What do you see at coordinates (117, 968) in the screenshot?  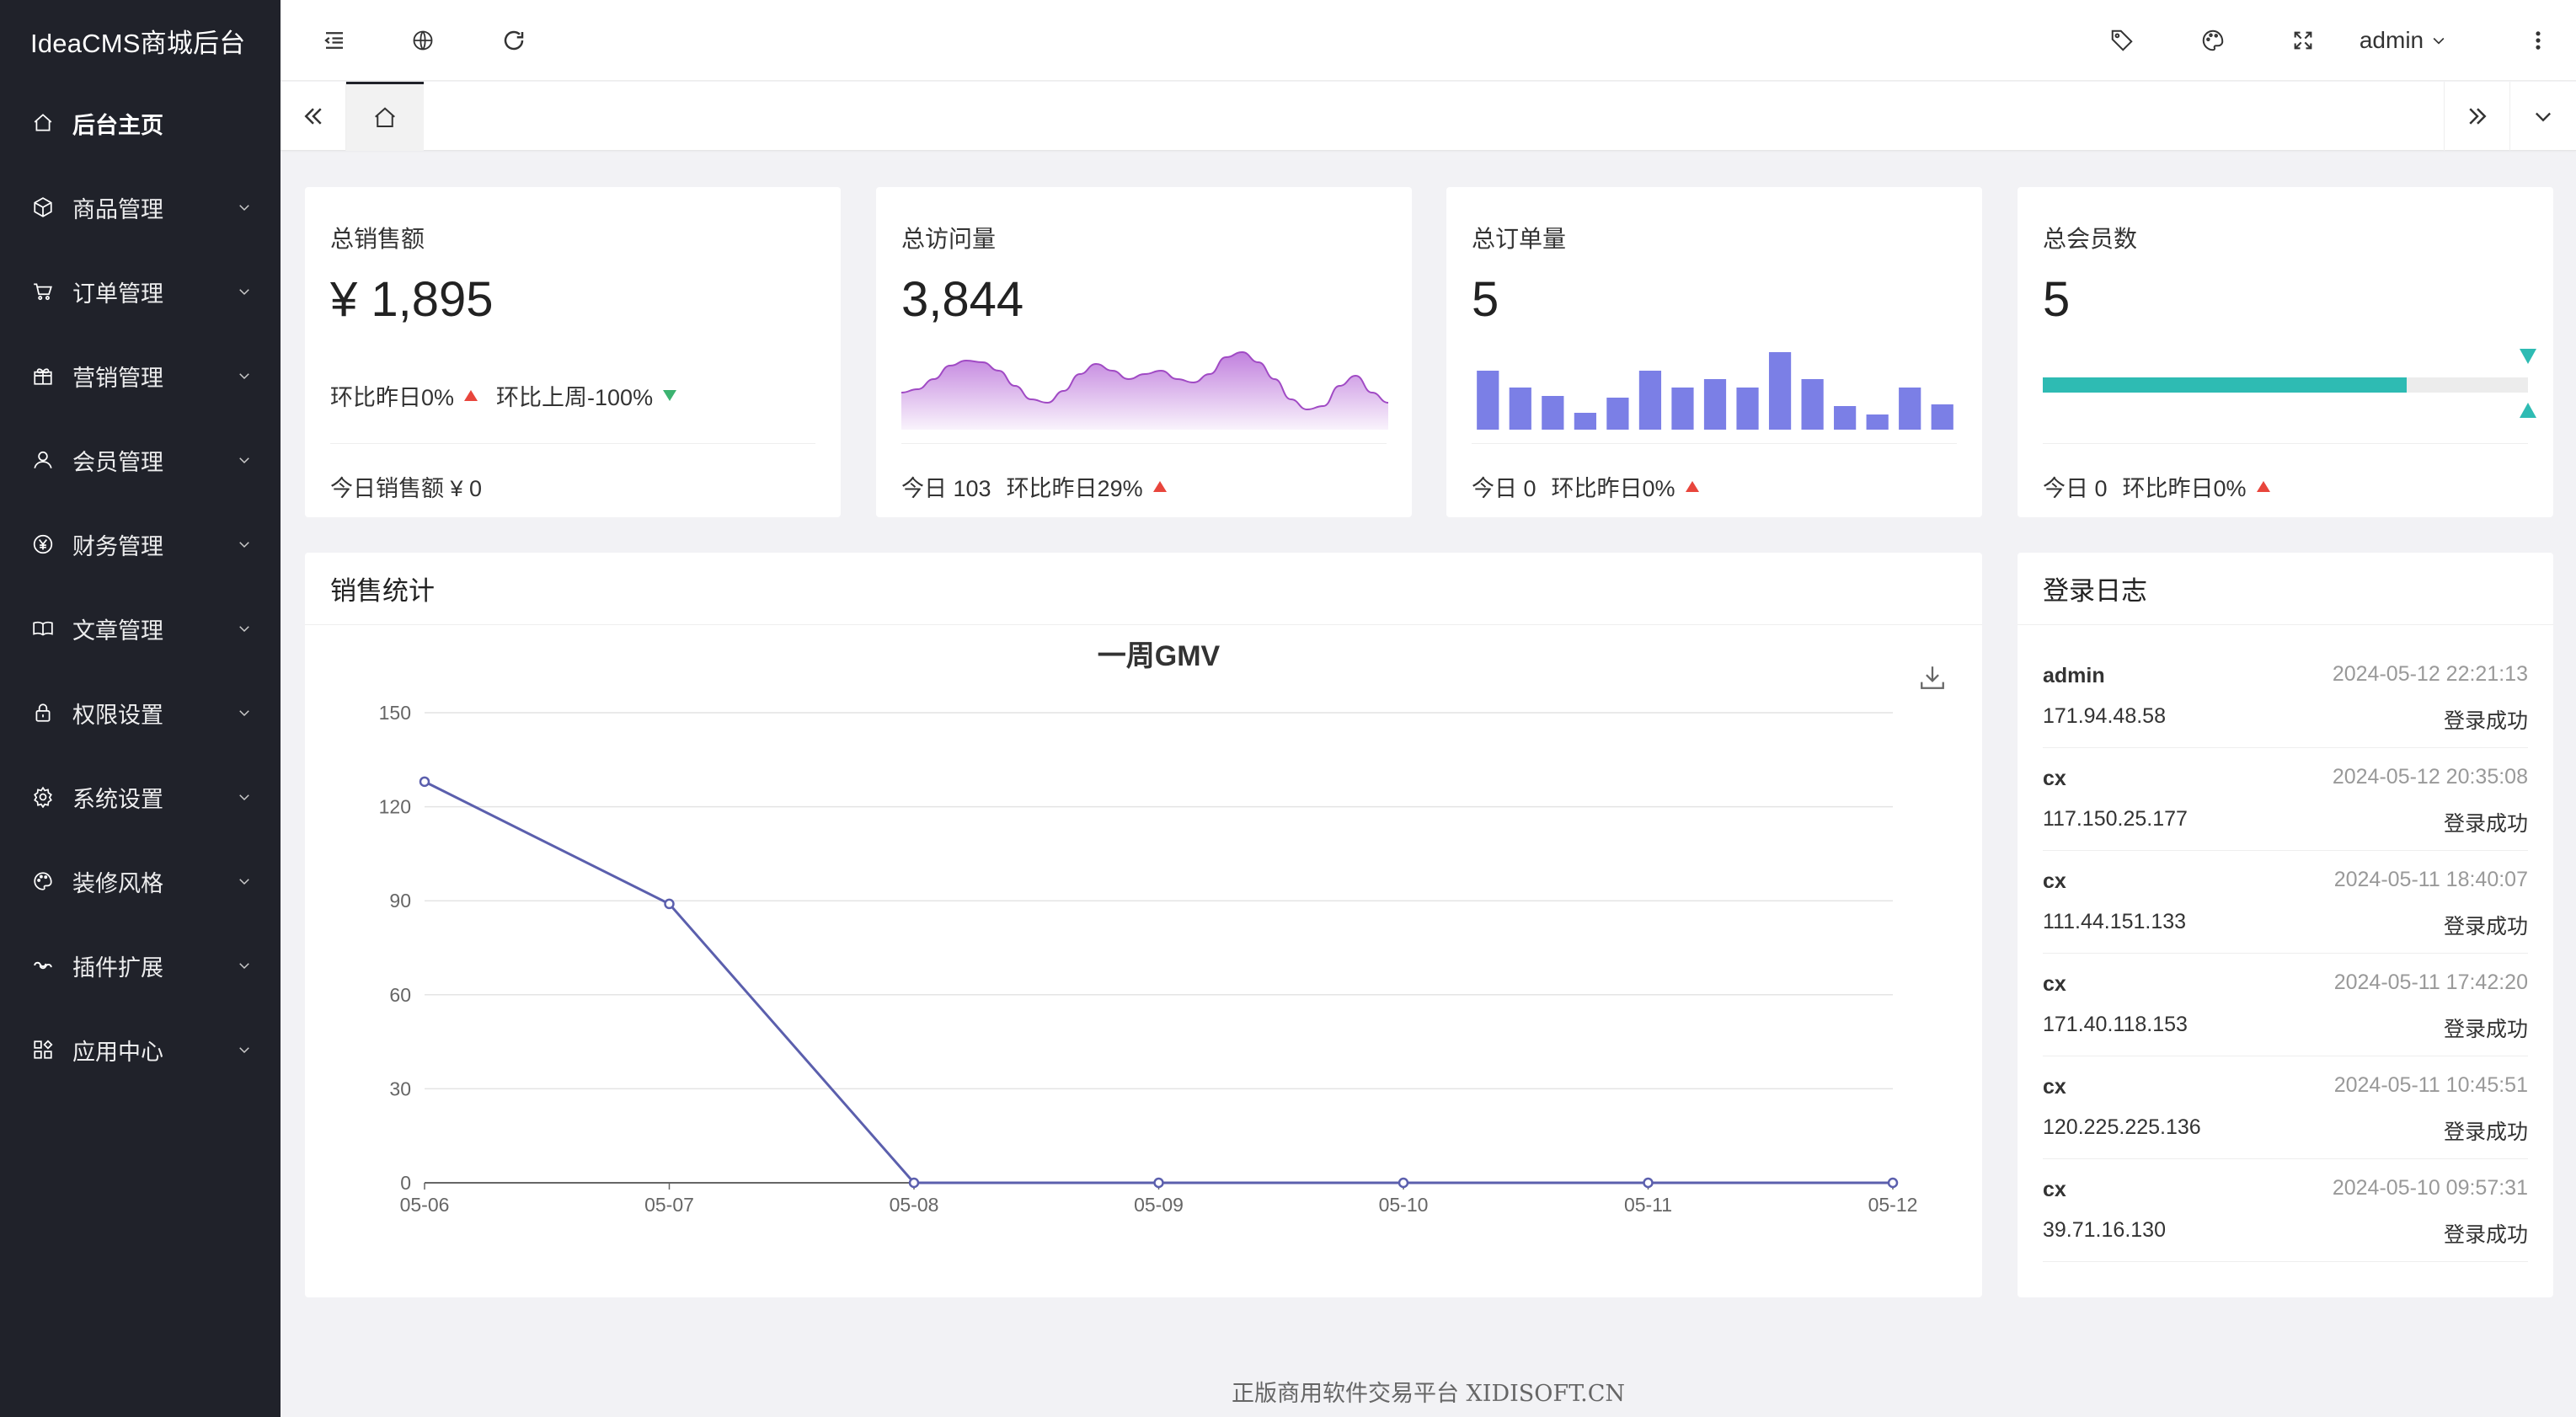 I see `sidebar-item-label: 插件扩展` at bounding box center [117, 968].